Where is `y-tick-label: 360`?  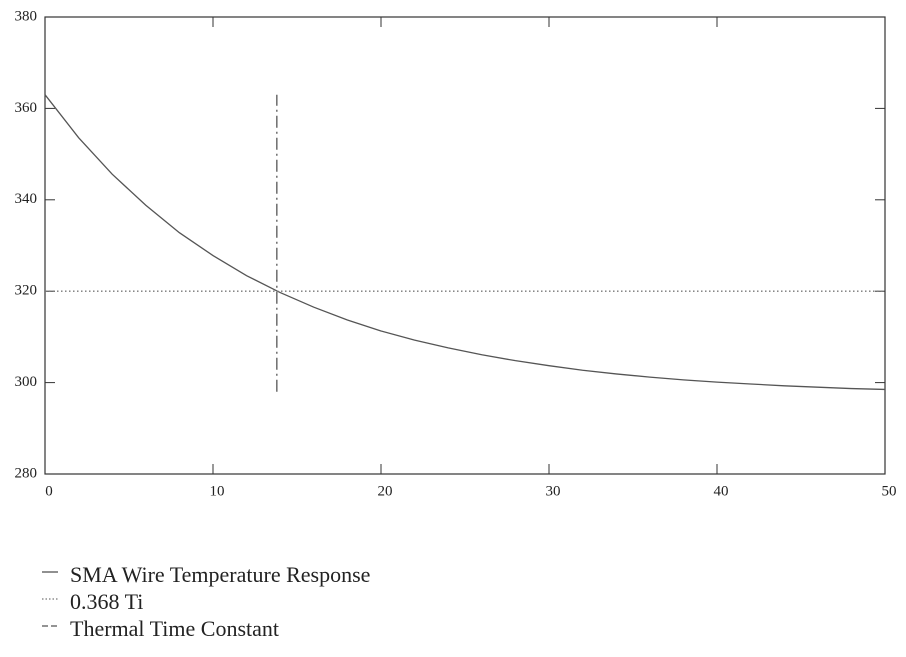 y-tick-label: 360 is located at coordinates (26, 108).